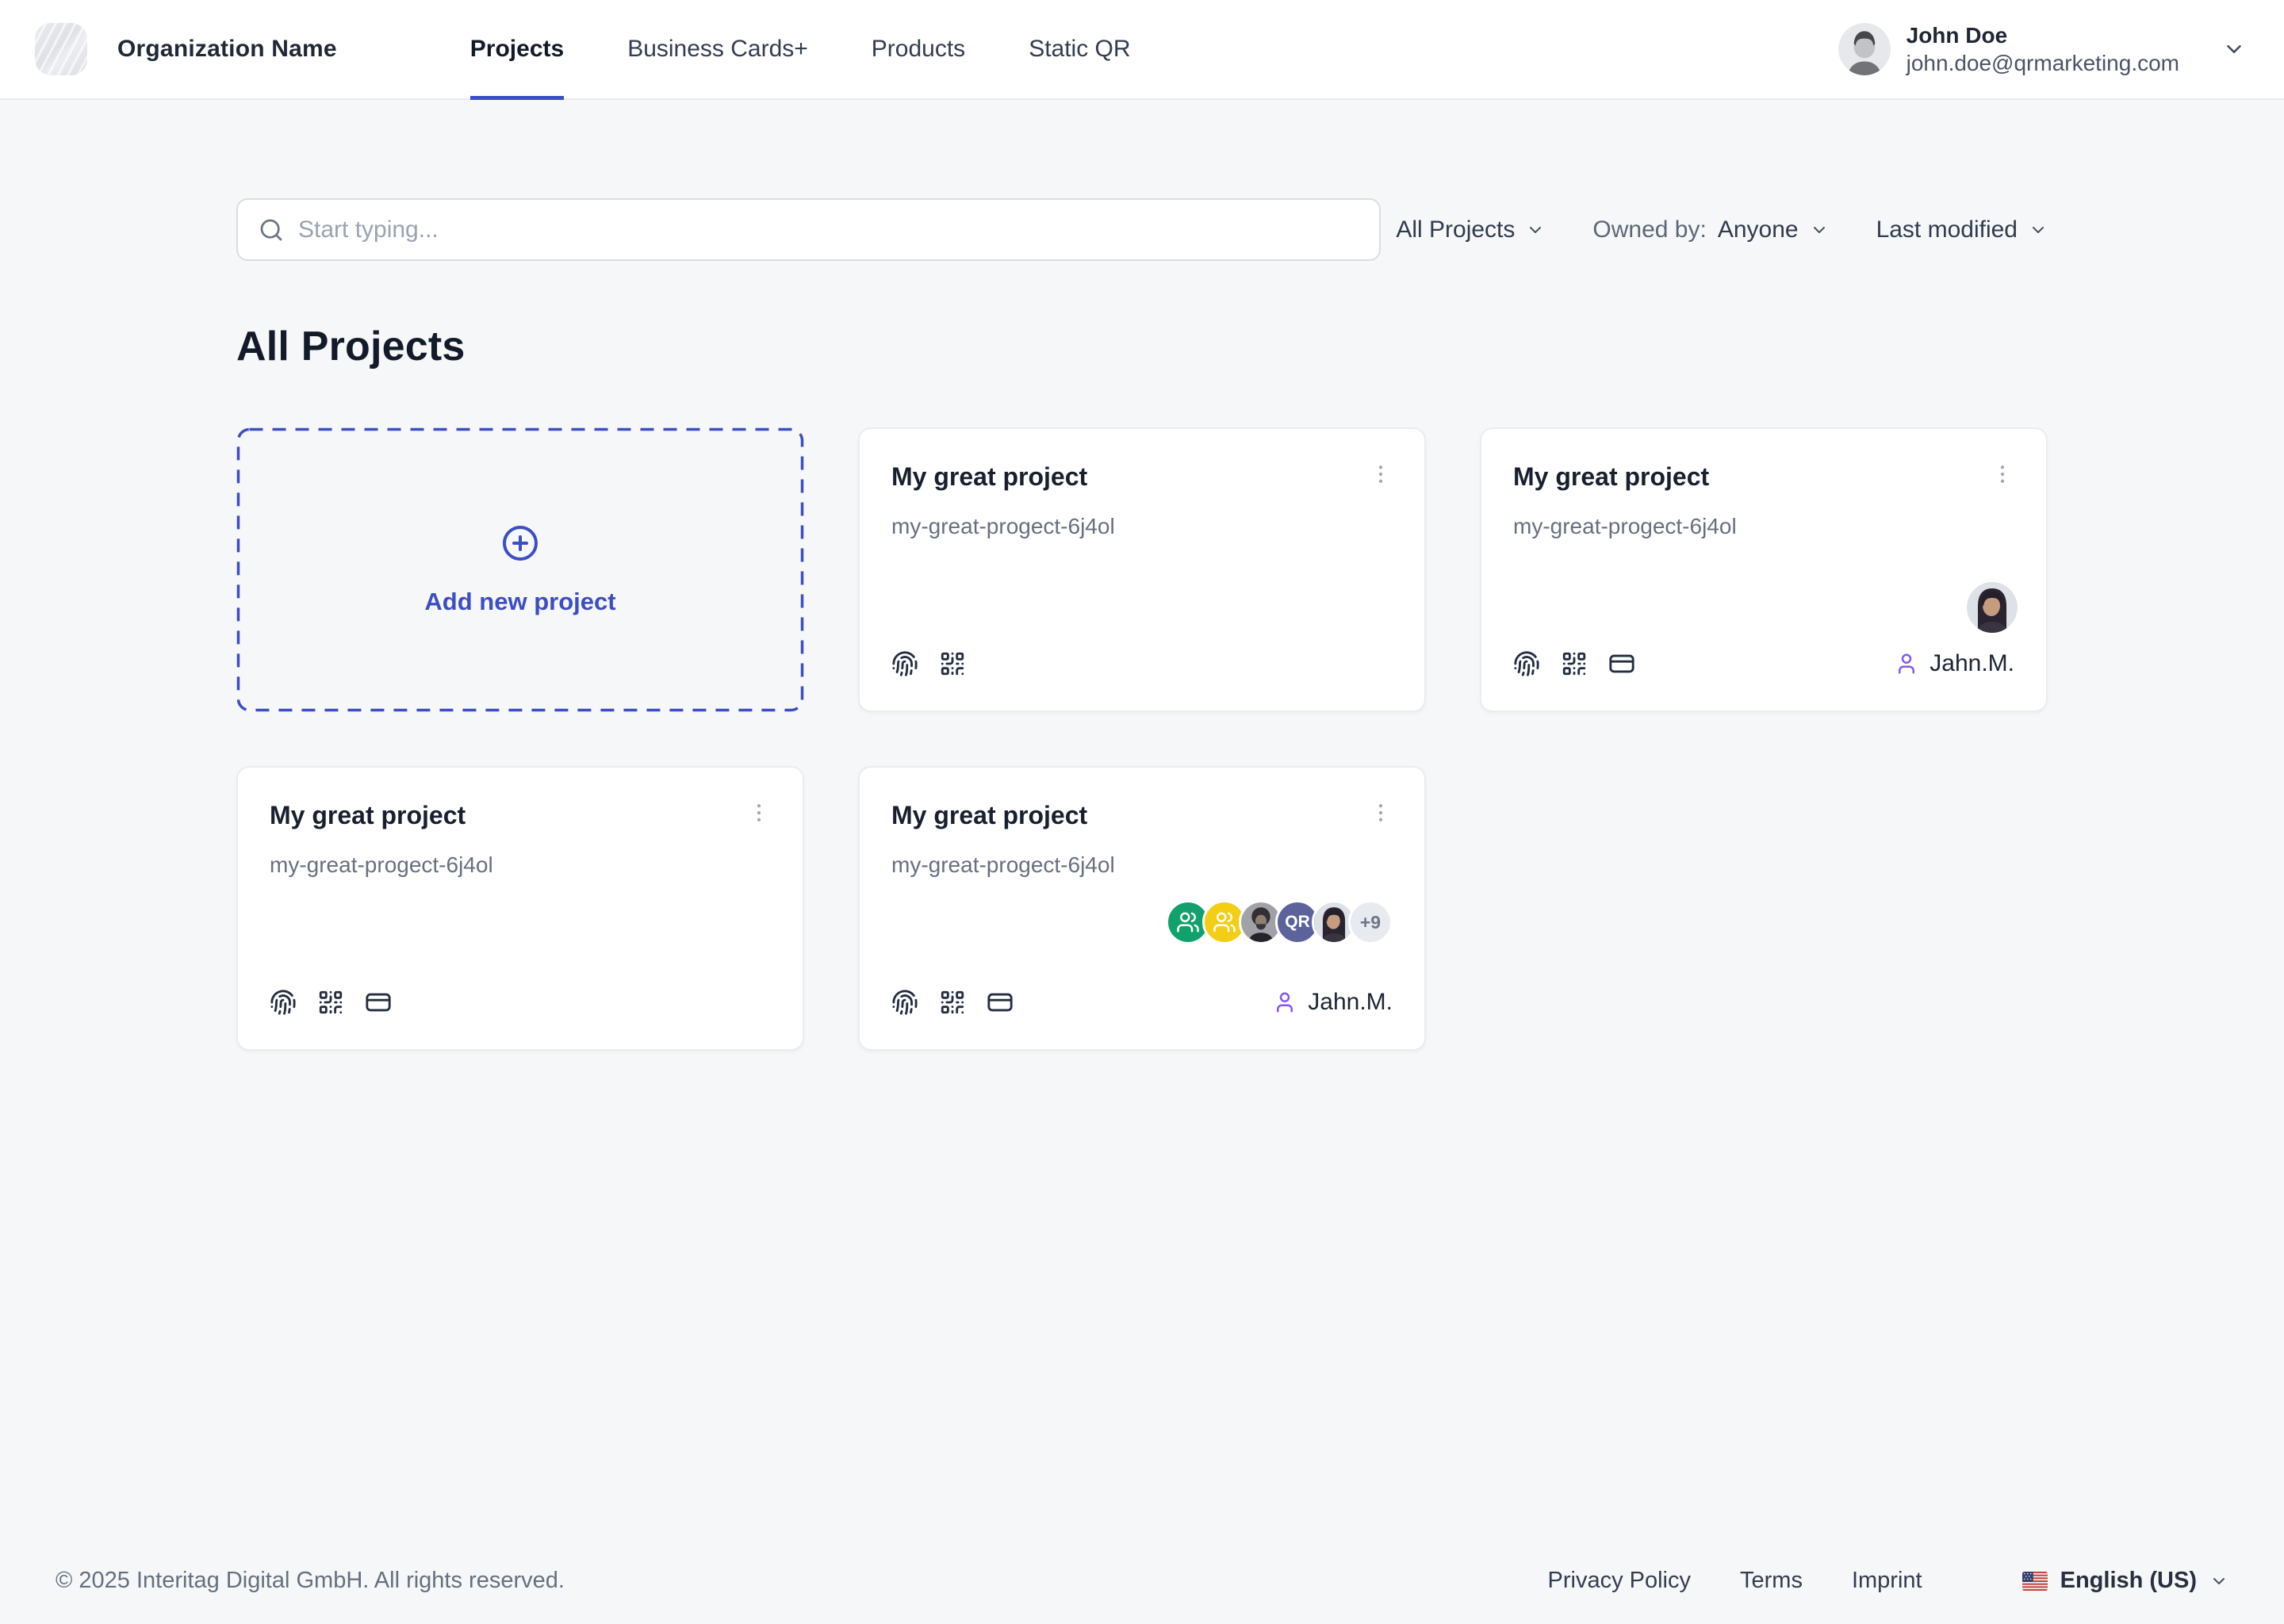 The image size is (2284, 1624). Describe the element at coordinates (1771, 1580) in the screenshot. I see `terms-link: Terms` at that location.